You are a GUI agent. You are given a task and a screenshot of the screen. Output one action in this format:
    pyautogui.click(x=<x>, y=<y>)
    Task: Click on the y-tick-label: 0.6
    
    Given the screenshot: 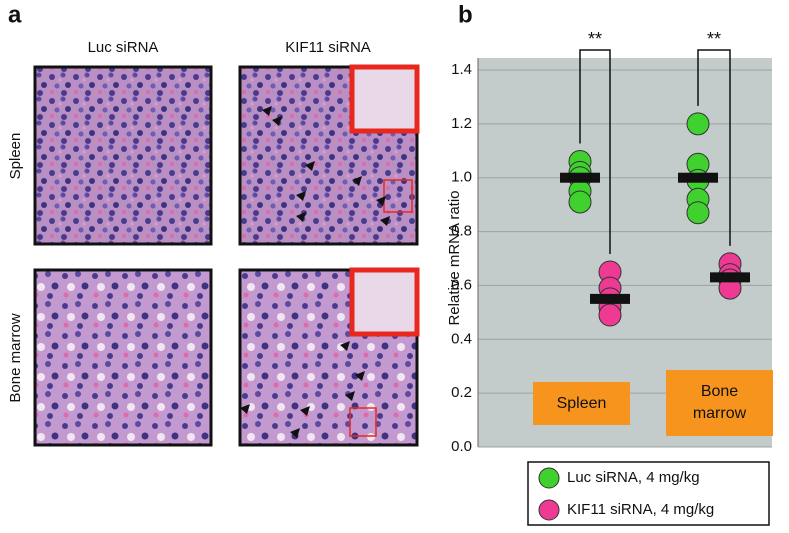 What is the action you would take?
    pyautogui.click(x=461, y=284)
    